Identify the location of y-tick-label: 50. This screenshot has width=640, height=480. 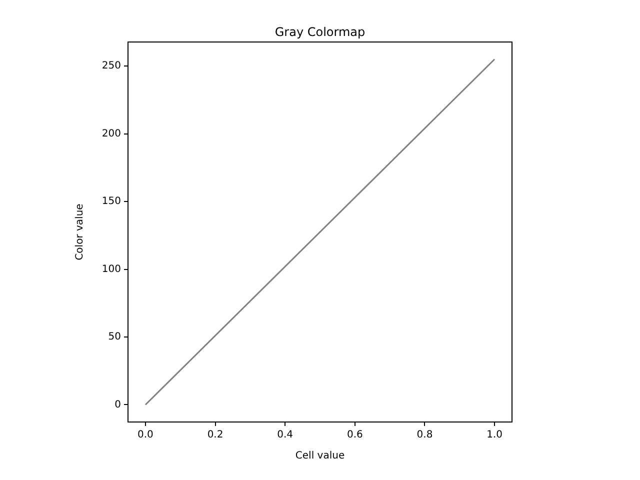
(114, 337).